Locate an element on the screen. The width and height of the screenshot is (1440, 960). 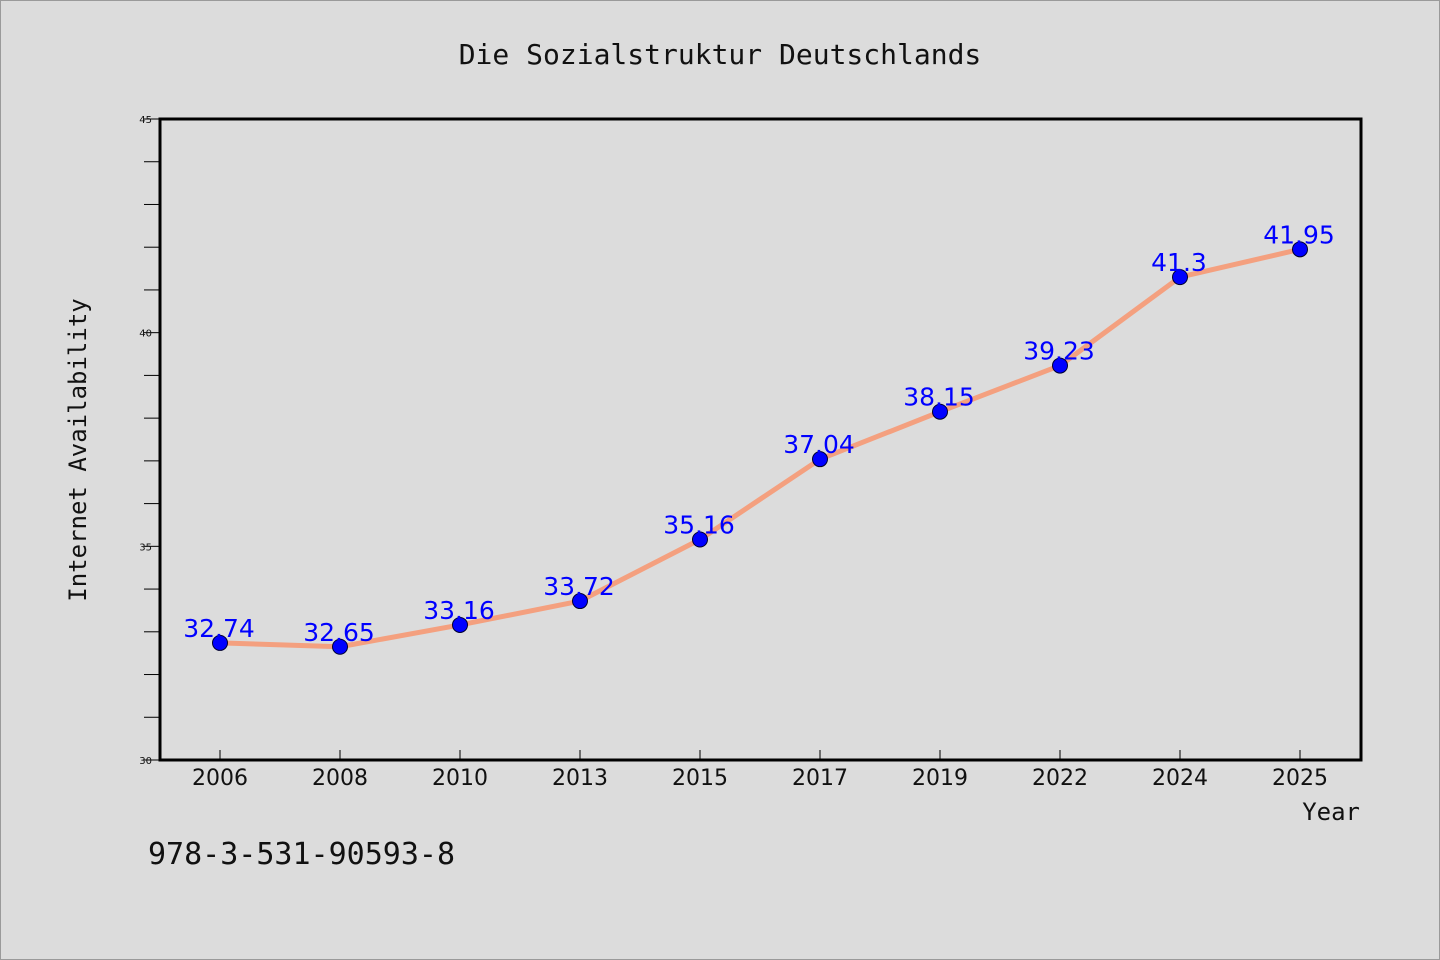
data-label: 38.15 is located at coordinates (939, 397).